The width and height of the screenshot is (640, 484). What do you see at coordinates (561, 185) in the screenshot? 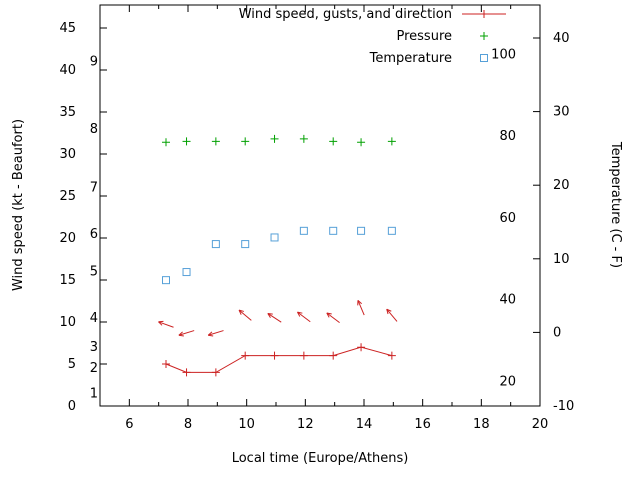
I see `celsius-tick-label: 20` at bounding box center [561, 185].